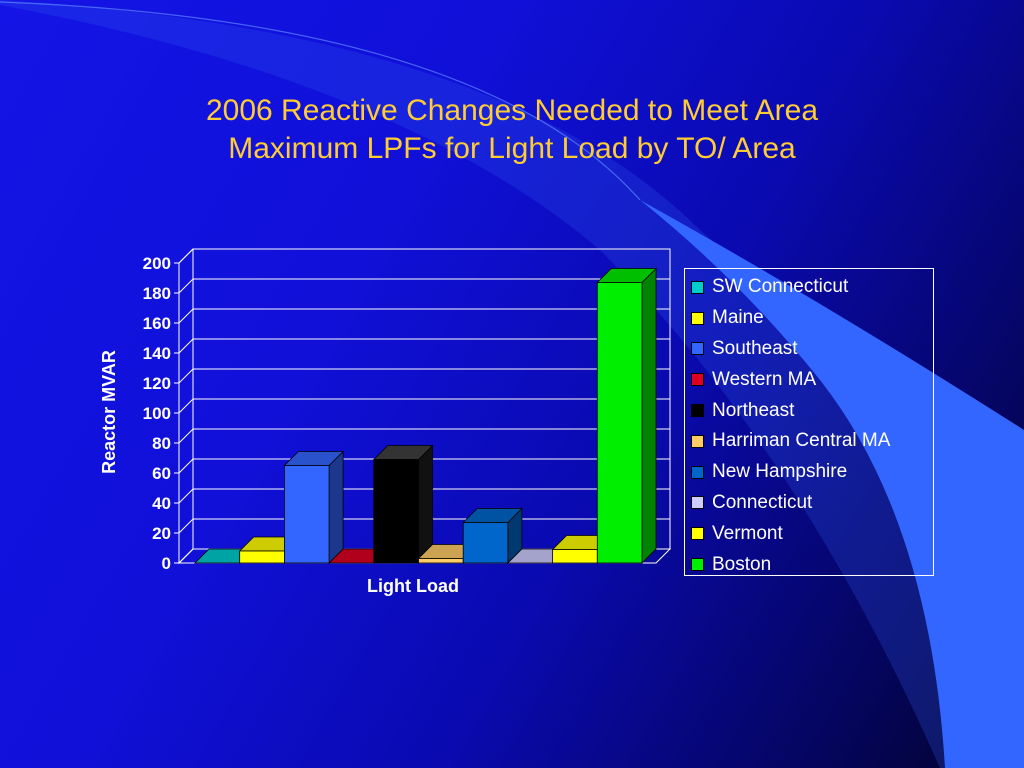  Describe the element at coordinates (512, 148) in the screenshot. I see `title-line-2: Maximum LPFs for Light Load by TO/ Area` at that location.